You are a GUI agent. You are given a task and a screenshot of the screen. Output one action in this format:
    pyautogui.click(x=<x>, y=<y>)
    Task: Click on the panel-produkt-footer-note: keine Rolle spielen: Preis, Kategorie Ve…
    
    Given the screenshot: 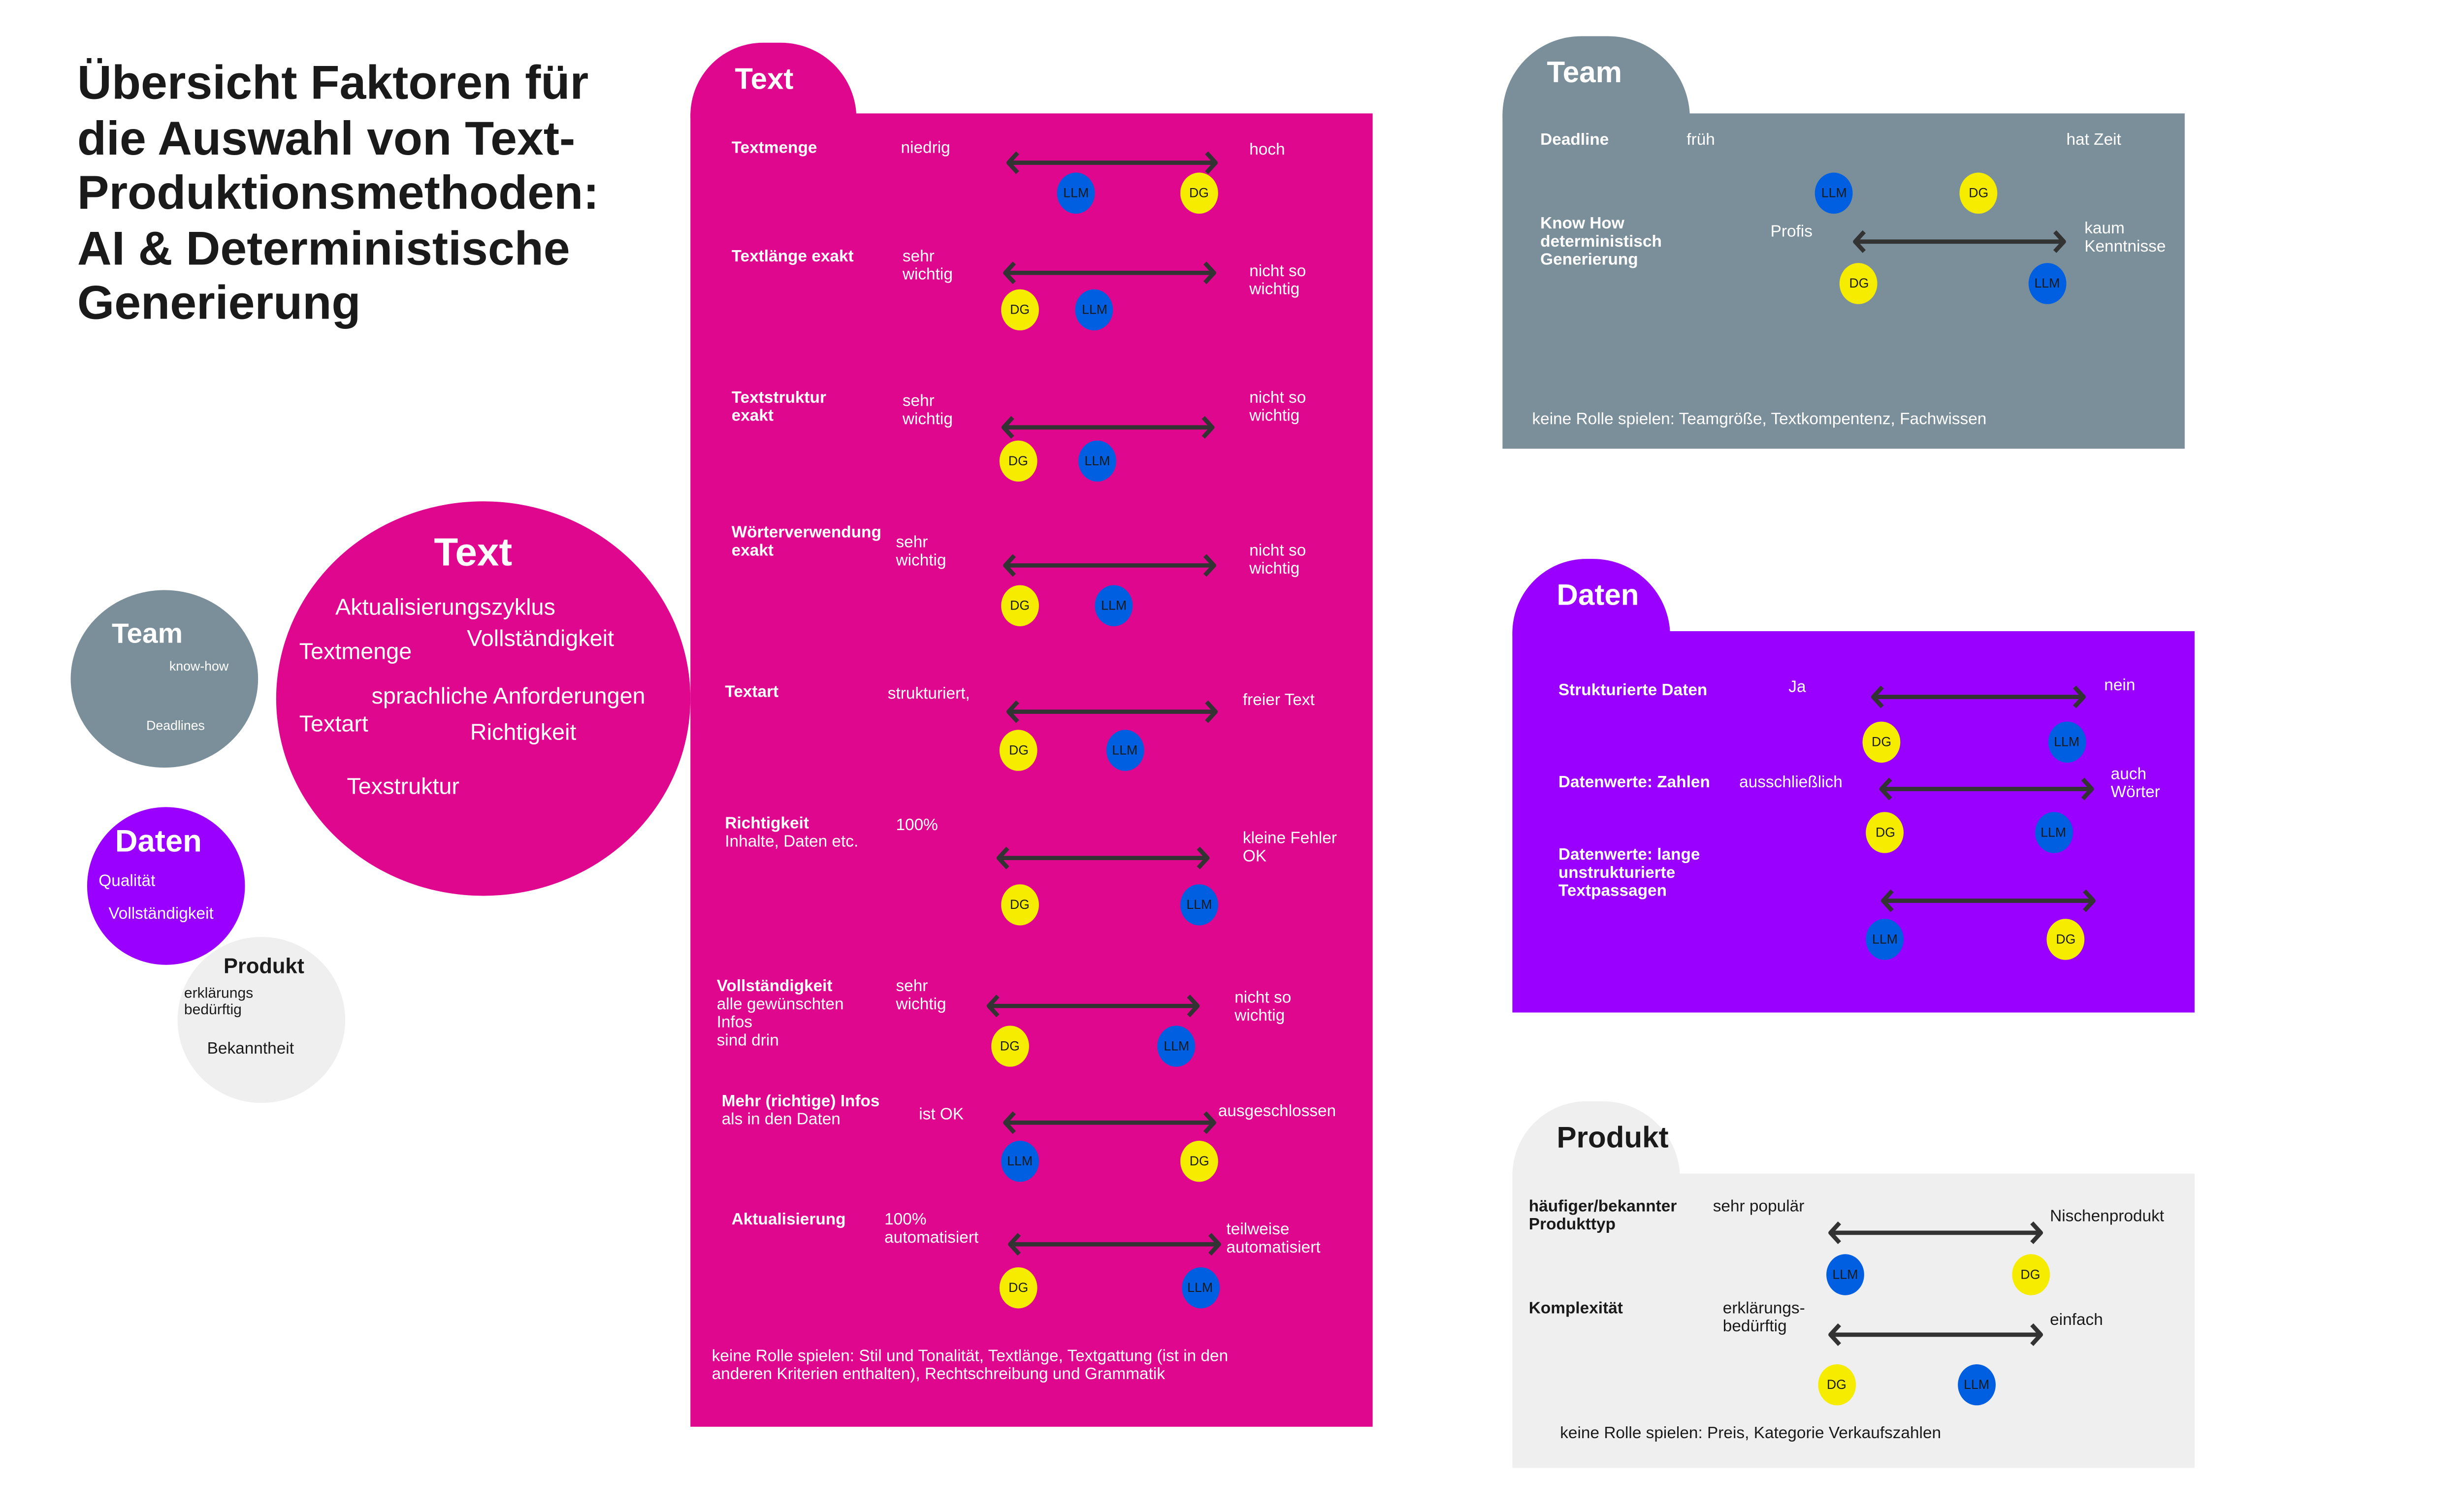 What is the action you would take?
    pyautogui.click(x=1751, y=1434)
    